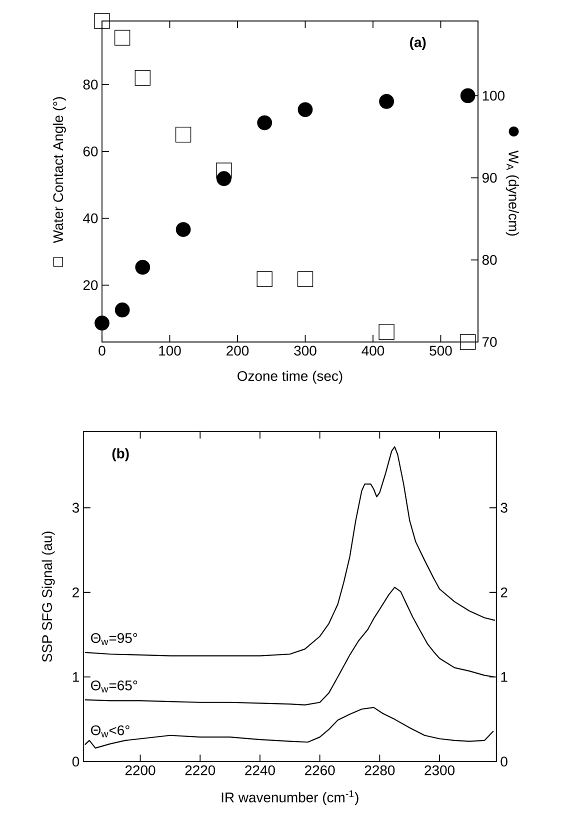 The height and width of the screenshot is (833, 571). What do you see at coordinates (90, 85) in the screenshot?
I see `y-tick-label: 80` at bounding box center [90, 85].